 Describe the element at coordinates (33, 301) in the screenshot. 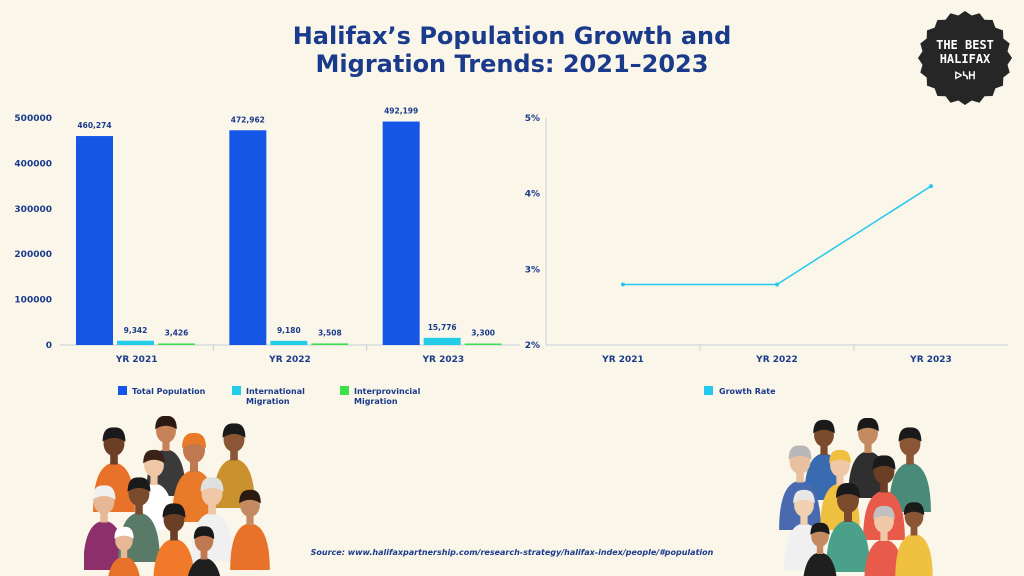

I see `bar-y-tick-label: 100000` at that location.